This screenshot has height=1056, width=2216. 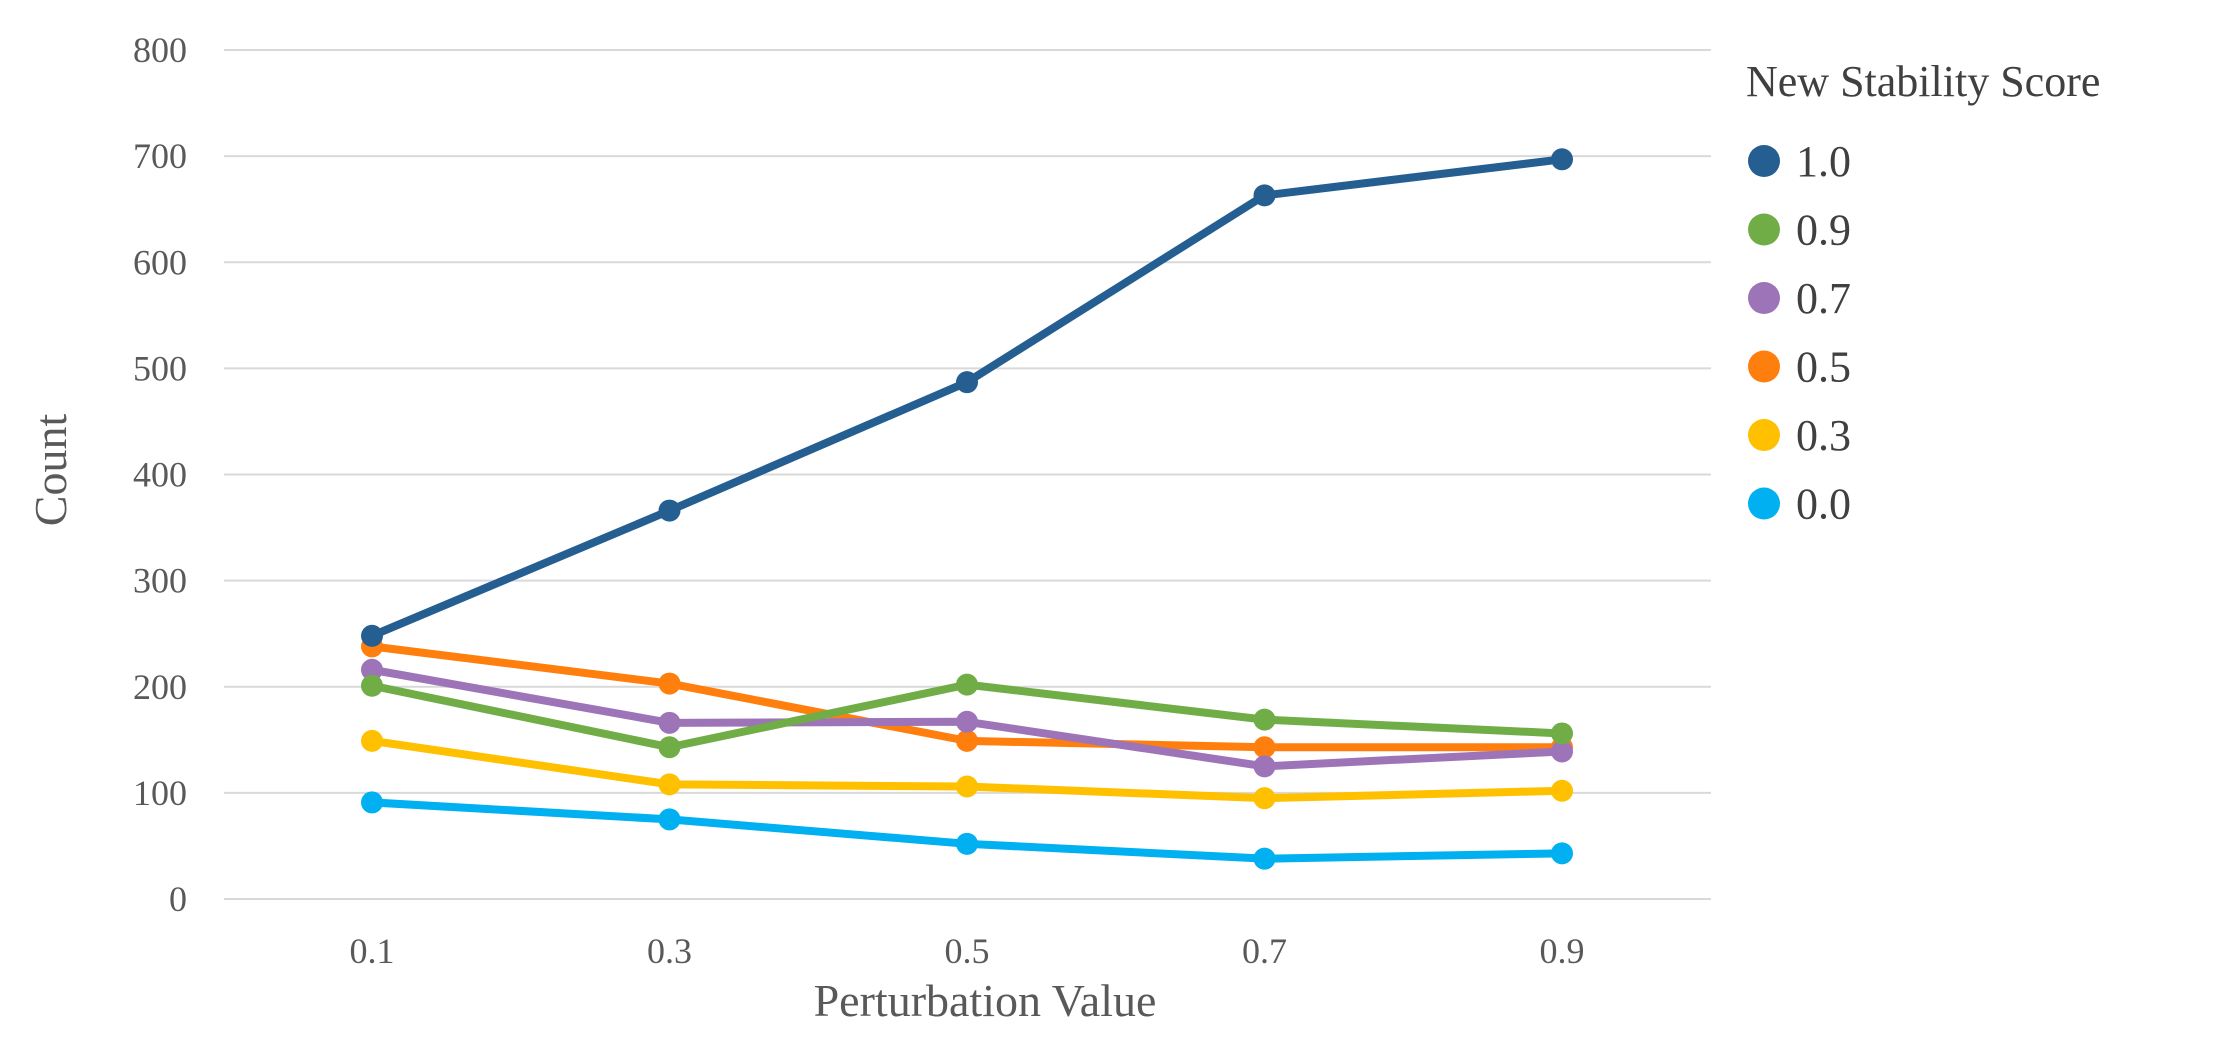 What do you see at coordinates (160, 368) in the screenshot?
I see `y-tick-label: 500` at bounding box center [160, 368].